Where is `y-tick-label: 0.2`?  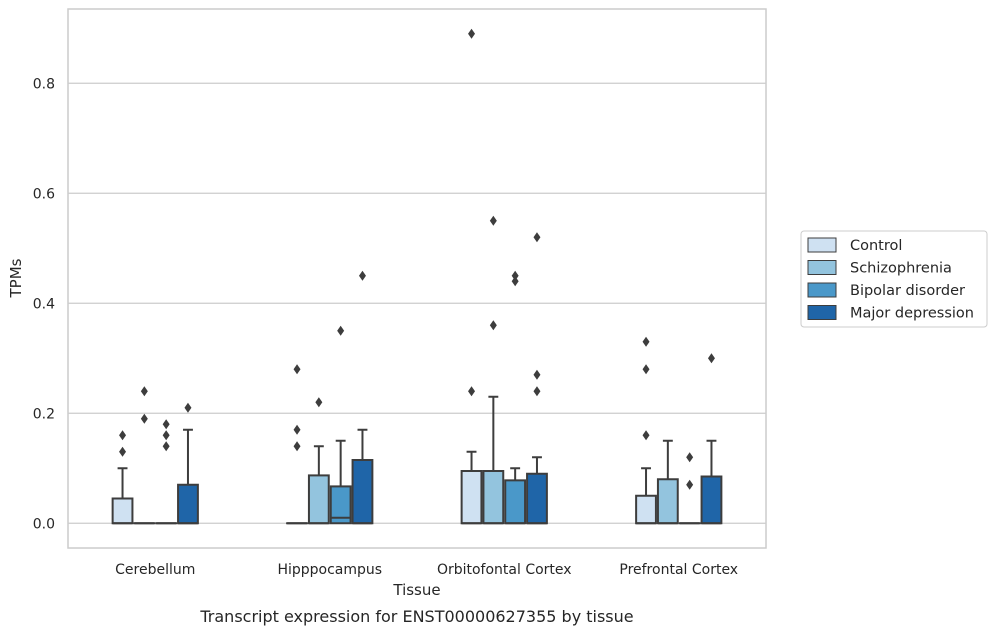 y-tick-label: 0.2 is located at coordinates (44, 414).